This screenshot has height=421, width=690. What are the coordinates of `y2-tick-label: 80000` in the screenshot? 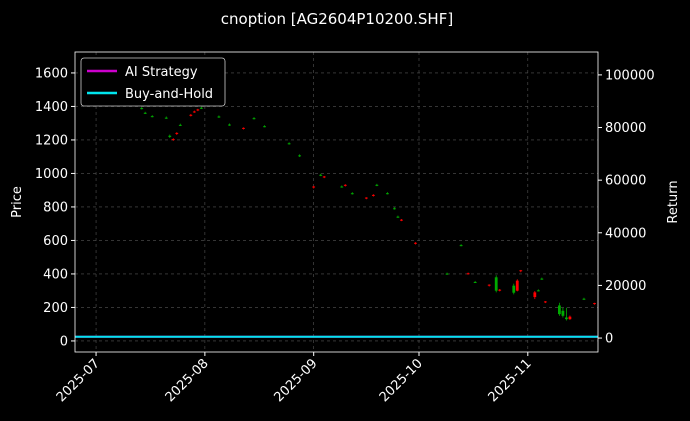 It's located at (625, 128).